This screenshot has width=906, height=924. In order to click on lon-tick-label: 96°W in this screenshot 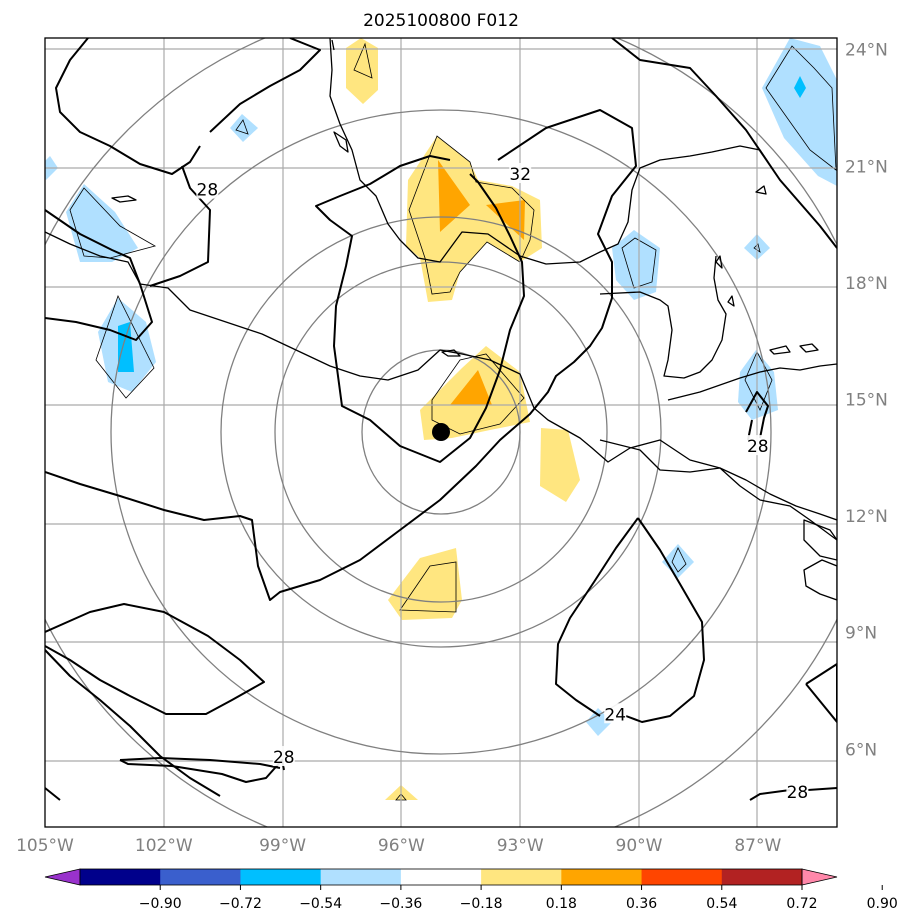, I will do `click(401, 846)`.